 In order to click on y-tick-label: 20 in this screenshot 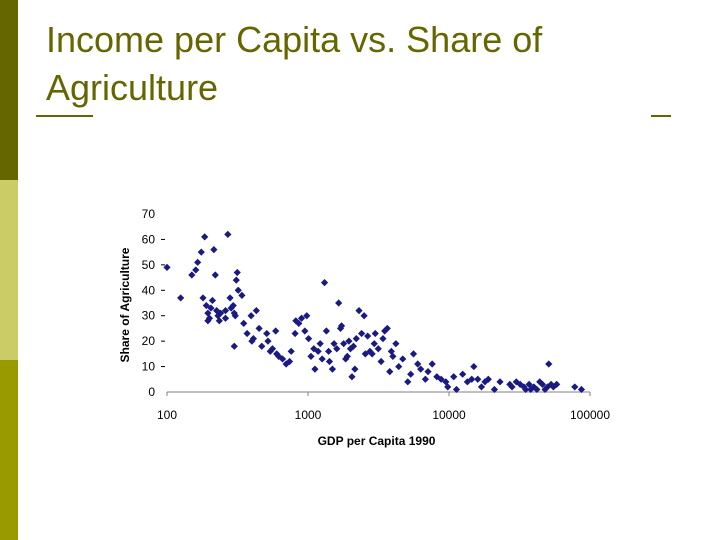, I will do `click(149, 341)`.